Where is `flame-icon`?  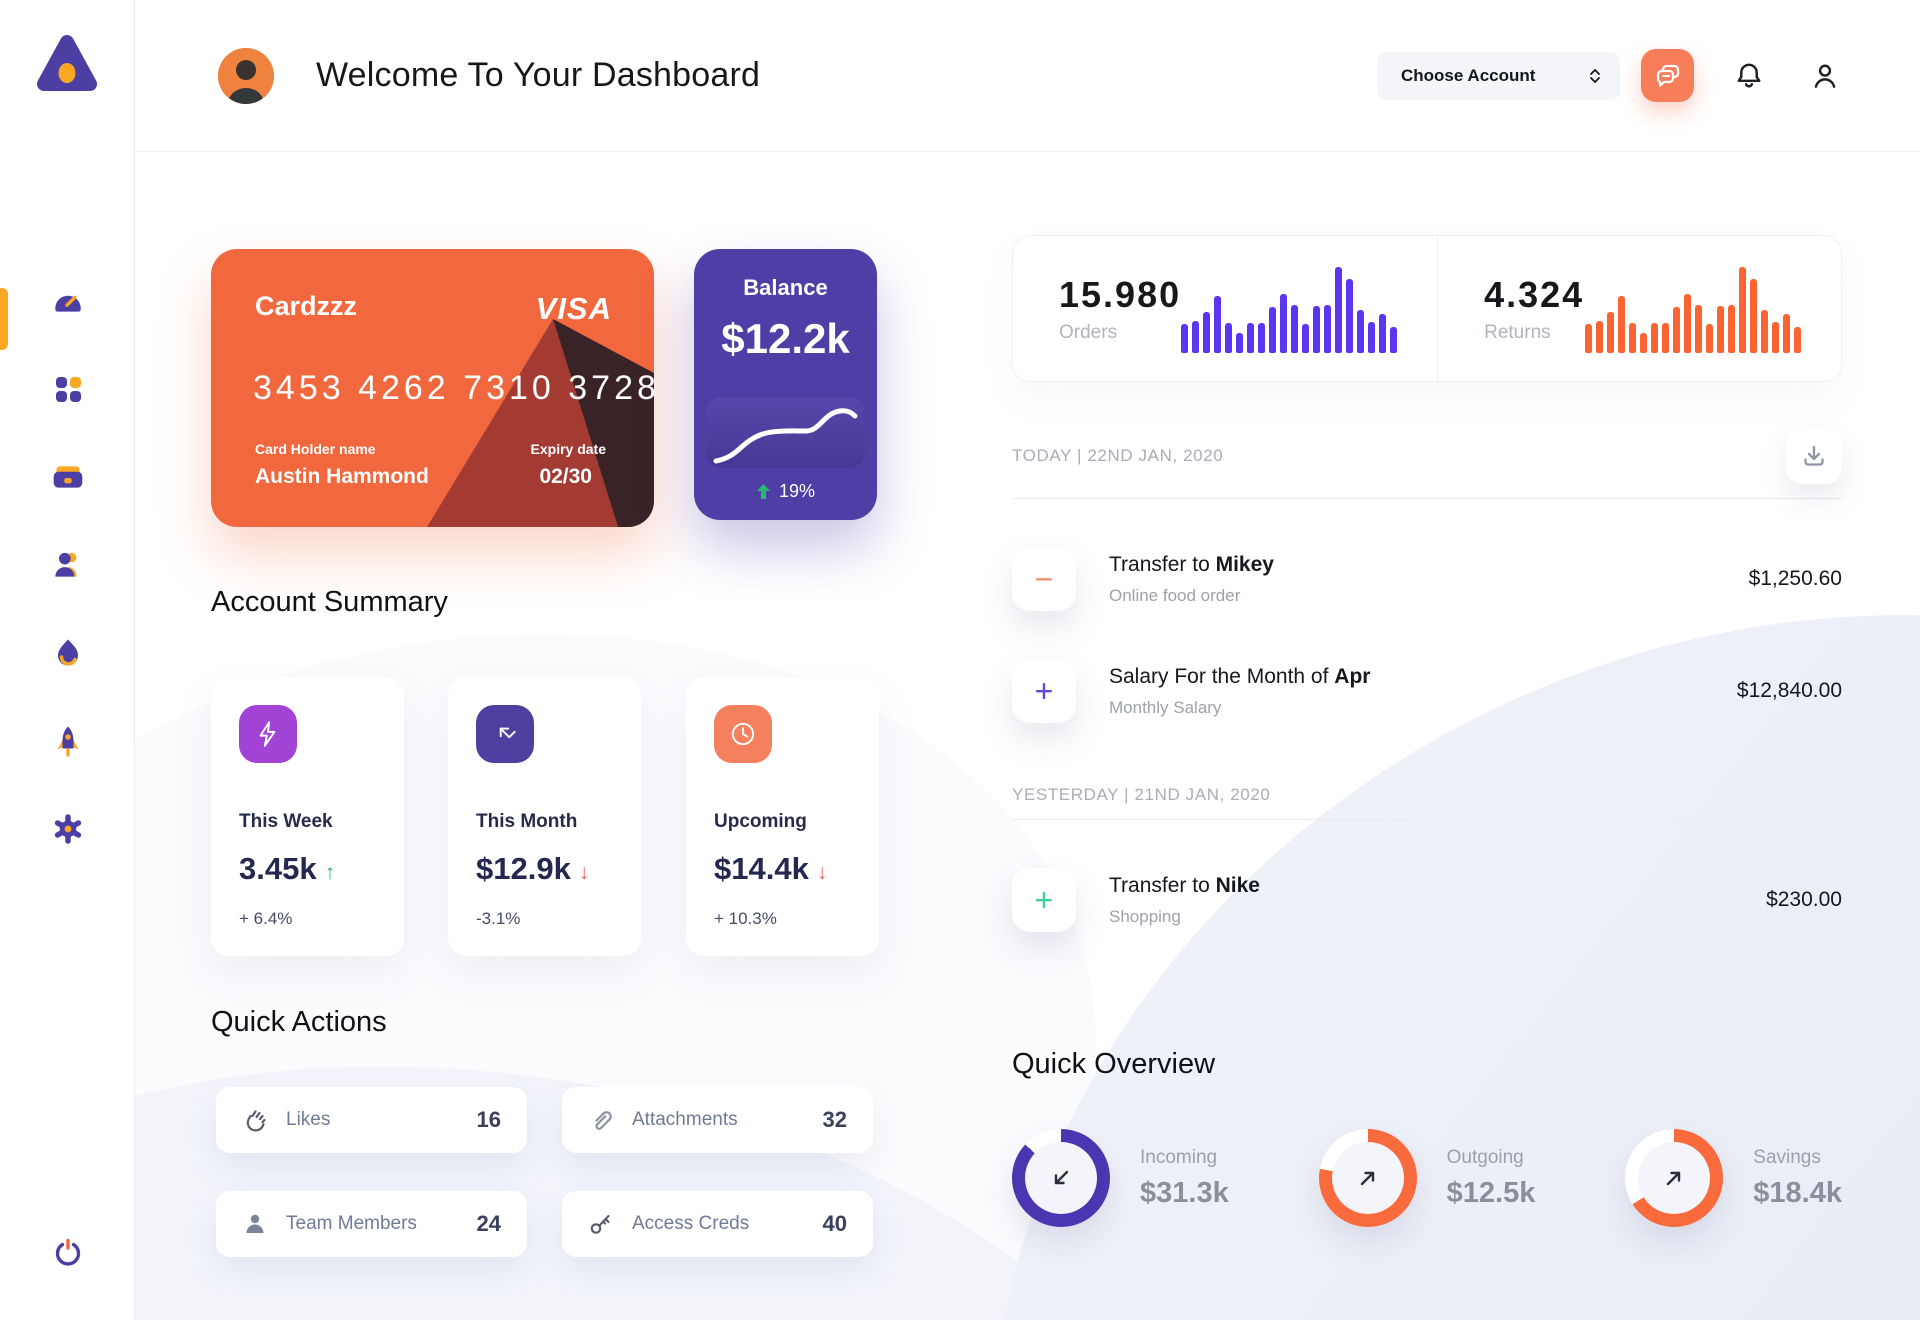
flame-icon is located at coordinates (67, 652).